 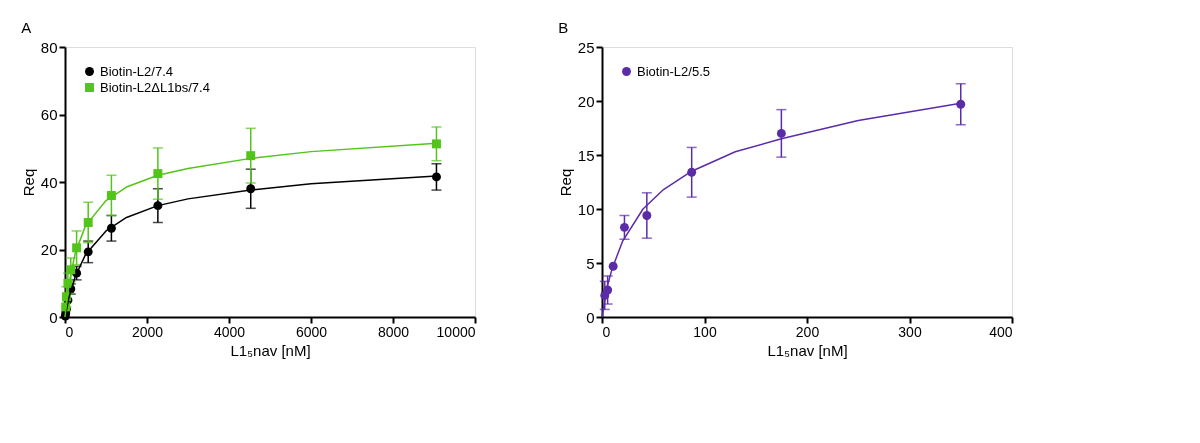 What do you see at coordinates (229, 331) in the screenshot?
I see `x-tick-label: 4000` at bounding box center [229, 331].